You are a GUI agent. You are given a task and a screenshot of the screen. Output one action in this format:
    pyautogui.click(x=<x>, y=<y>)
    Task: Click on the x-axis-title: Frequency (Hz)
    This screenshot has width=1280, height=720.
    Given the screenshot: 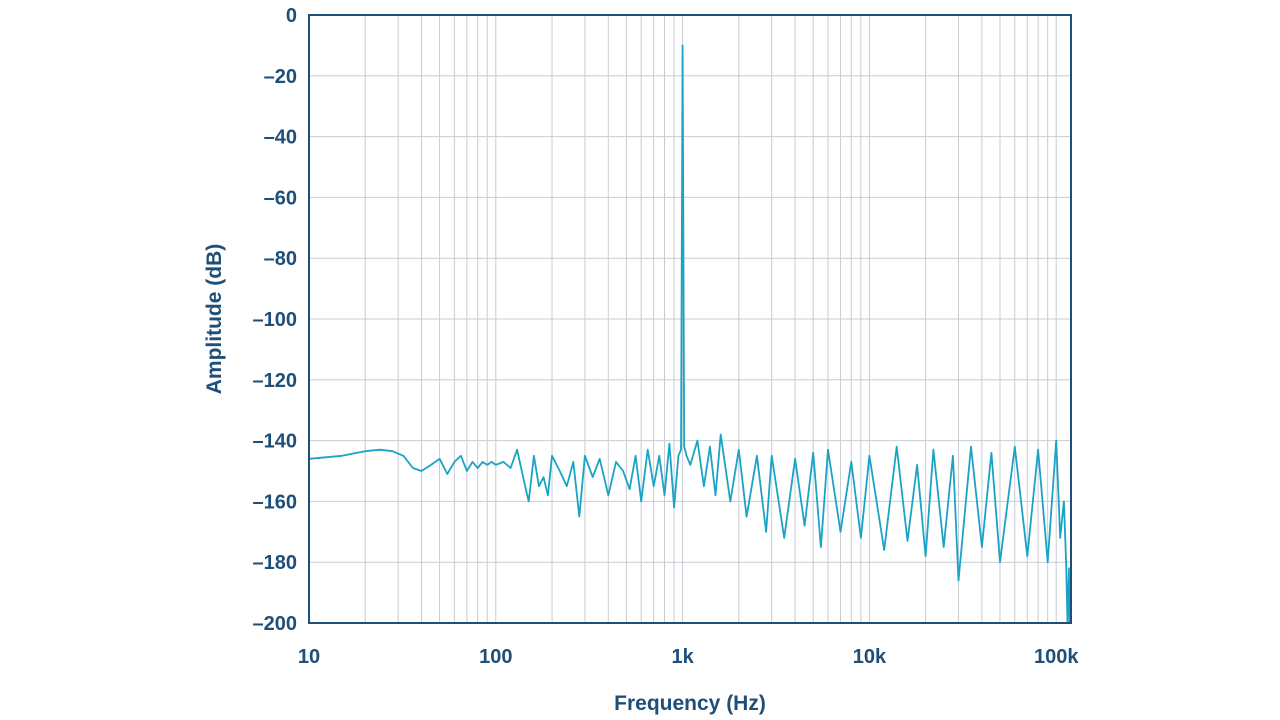 What is the action you would take?
    pyautogui.click(x=690, y=703)
    